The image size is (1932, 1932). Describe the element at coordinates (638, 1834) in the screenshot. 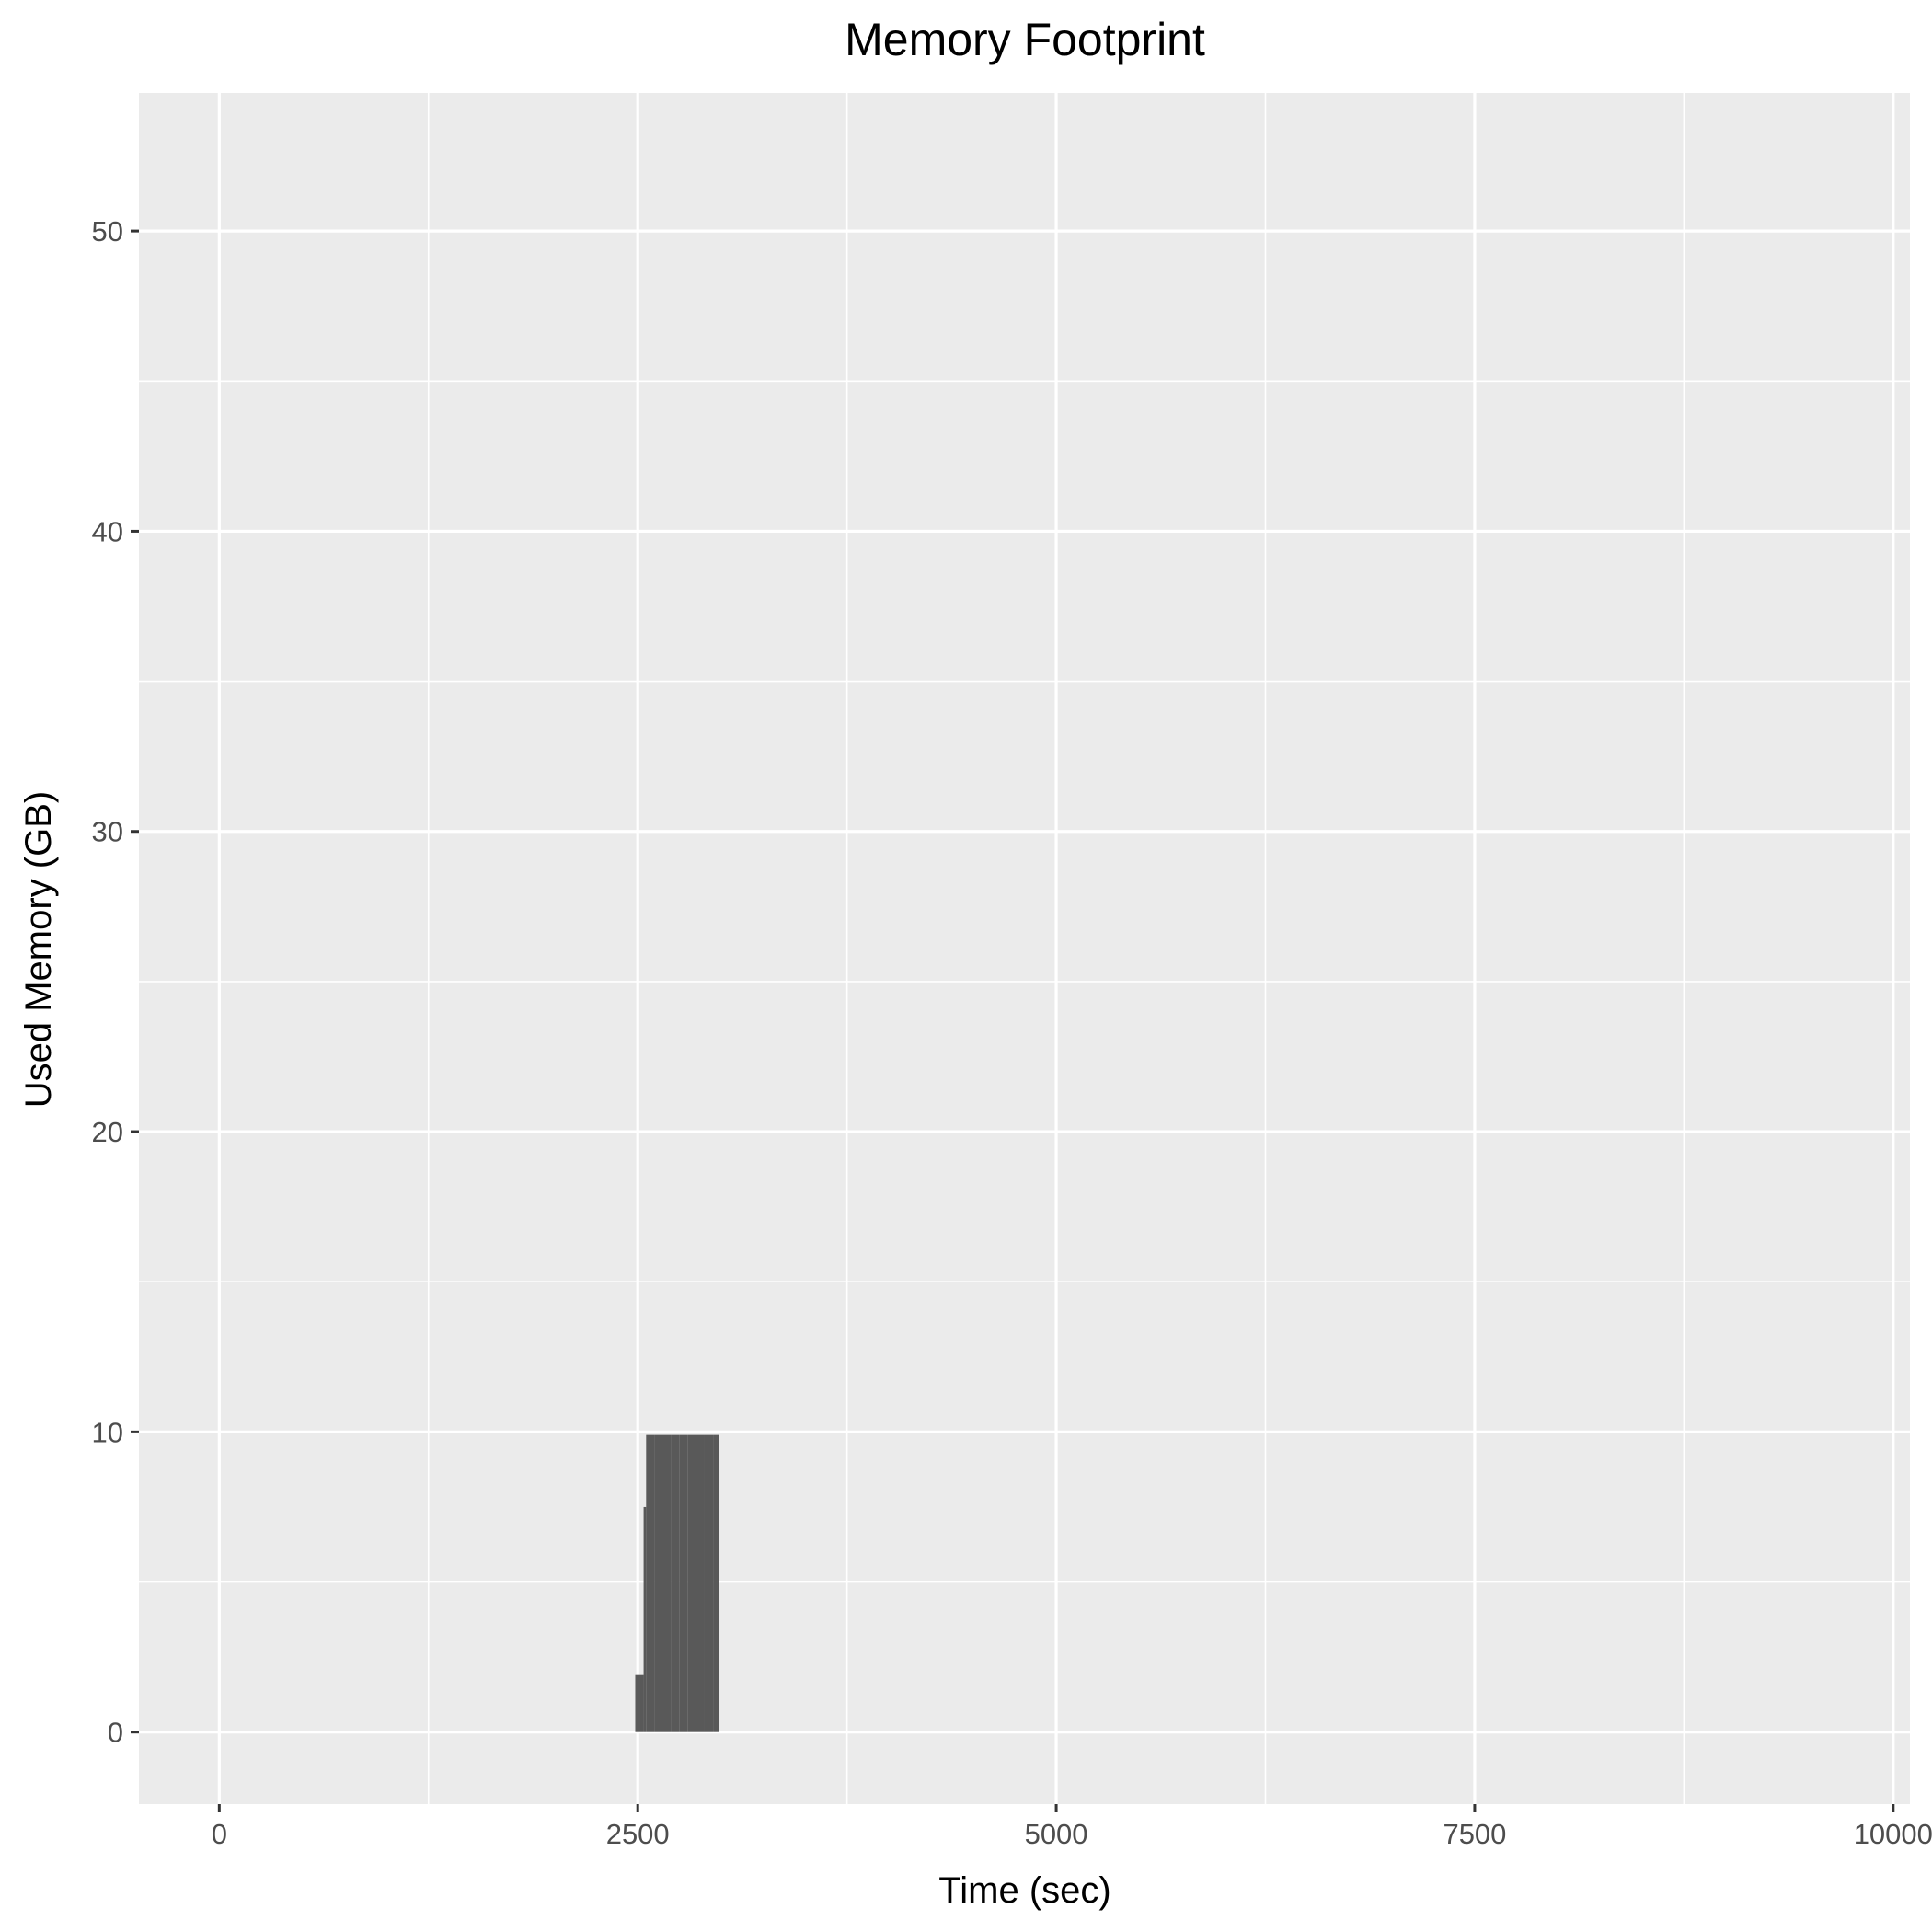

I see `x-tick-label: 2500` at that location.